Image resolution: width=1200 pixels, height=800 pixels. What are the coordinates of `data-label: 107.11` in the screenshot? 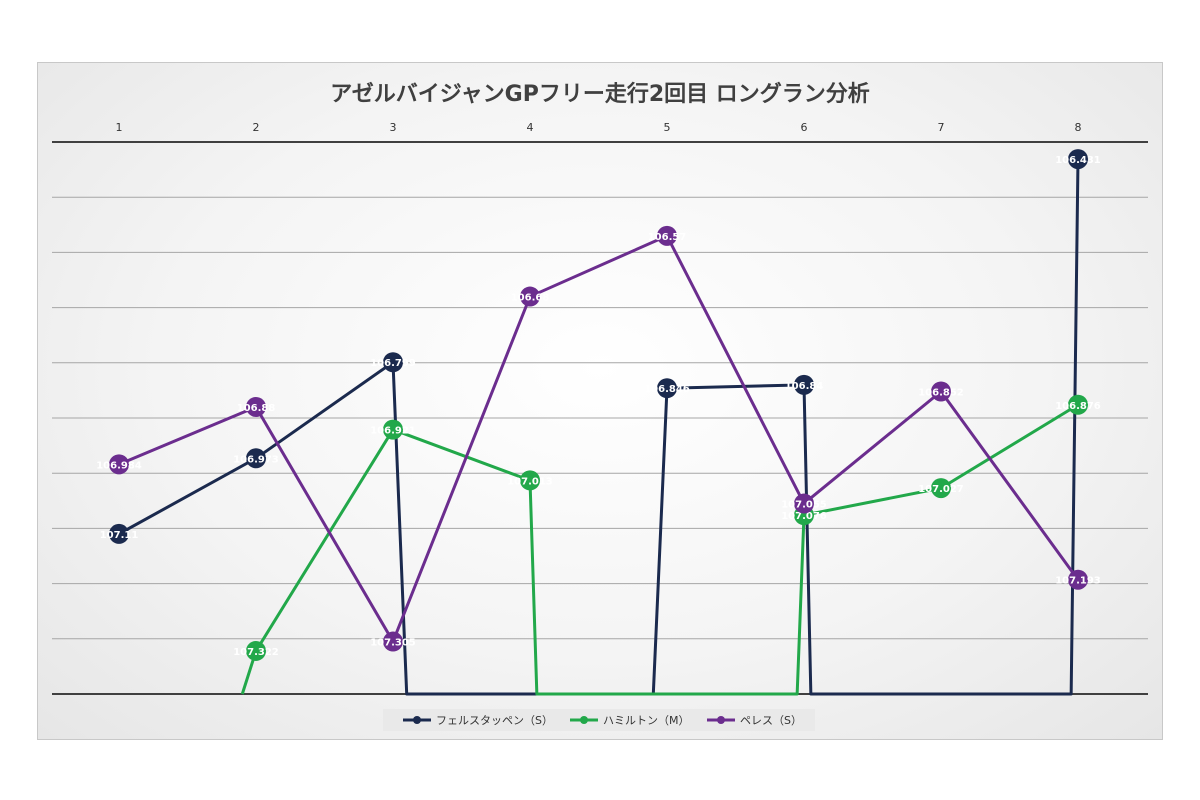 It's located at (119, 535).